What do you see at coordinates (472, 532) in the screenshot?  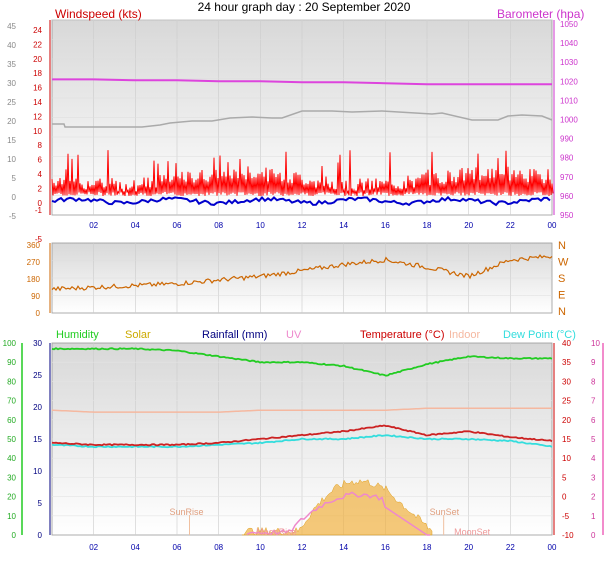 I see `moonset-label: MoonSet` at bounding box center [472, 532].